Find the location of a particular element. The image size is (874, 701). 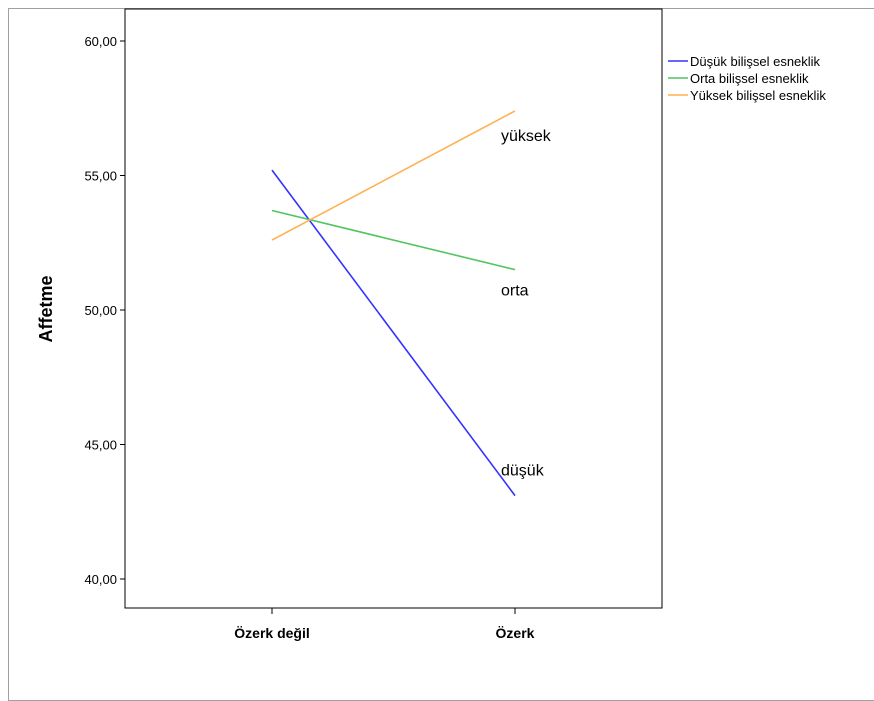

legend-label: Orta bilişsel esneklik is located at coordinates (749, 78).